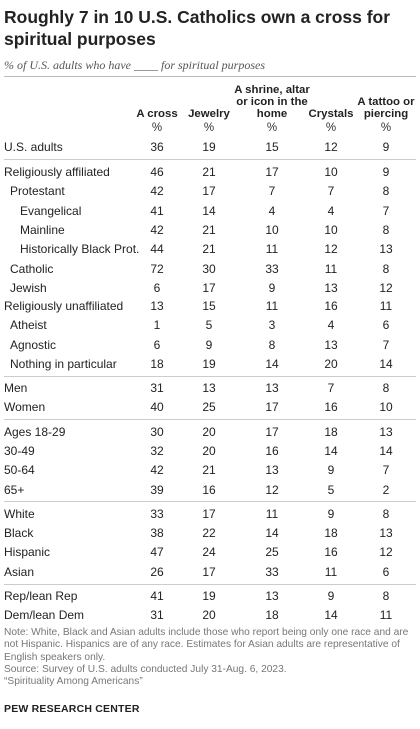 This screenshot has height=729, width=420. What do you see at coordinates (210, 516) in the screenshot?
I see `table-row: White 33 17 11 9 8` at bounding box center [210, 516].